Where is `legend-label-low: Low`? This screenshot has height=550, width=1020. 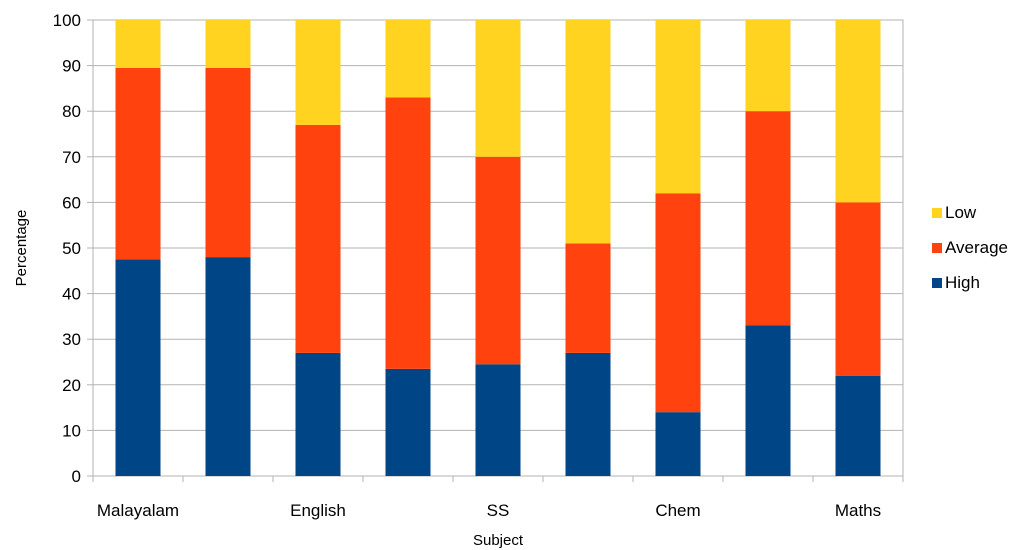
legend-label-low: Low is located at coordinates (961, 212).